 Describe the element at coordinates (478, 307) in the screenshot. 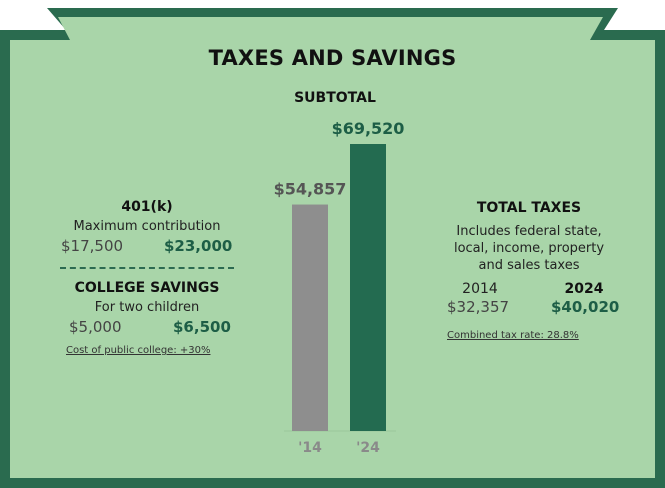

I see `taxes-old-value: $32,357` at that location.